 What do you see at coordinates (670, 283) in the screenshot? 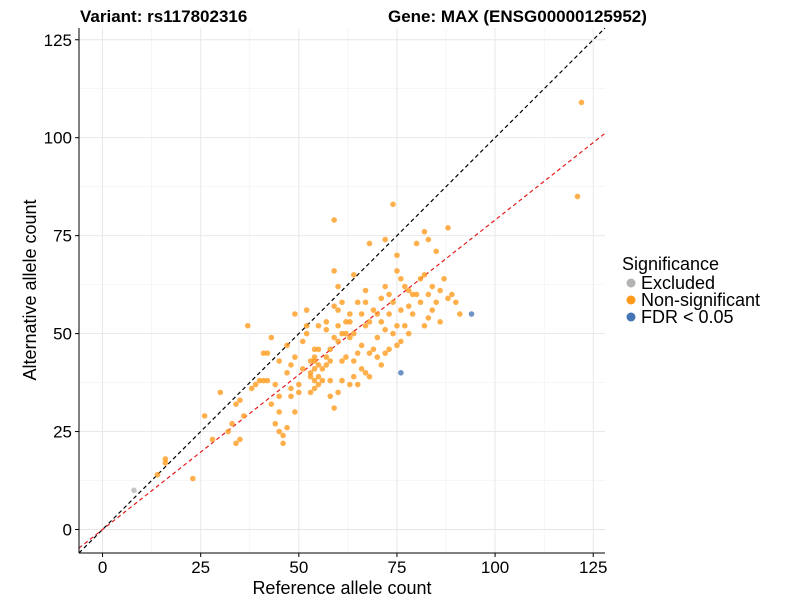
I see `legend-item-excluded: Excluded` at bounding box center [670, 283].